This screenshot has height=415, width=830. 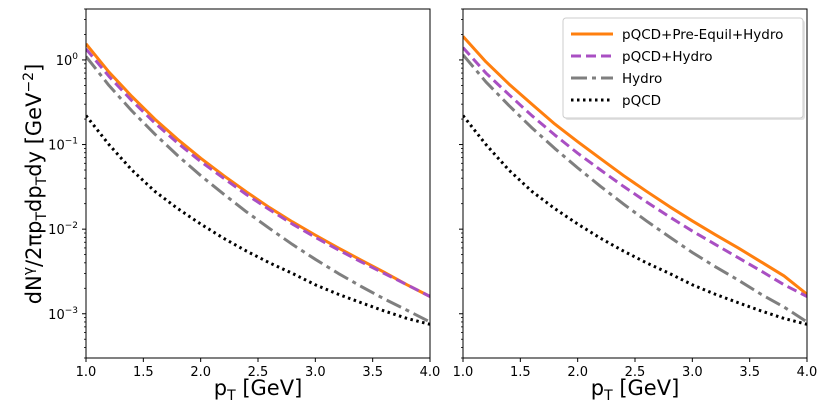 I want to click on legend: pQCD+Pre-Equil+Hydro pQCD+Hydro Hydro pQCD, so click(x=683, y=68).